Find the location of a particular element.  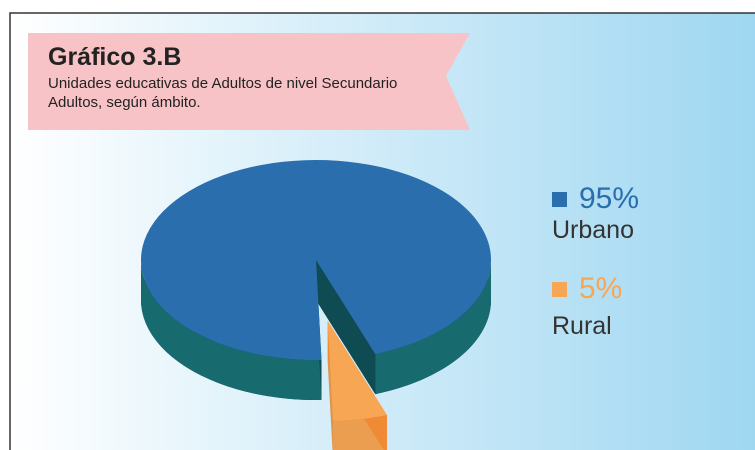

legend-value: 95% is located at coordinates (609, 198).